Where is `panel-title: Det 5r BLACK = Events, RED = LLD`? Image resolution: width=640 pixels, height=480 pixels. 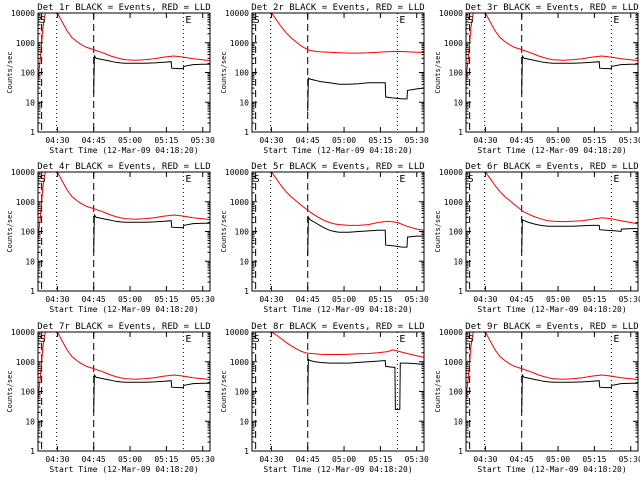 panel-title: Det 5r BLACK = Events, RED = LLD is located at coordinates (337, 167).